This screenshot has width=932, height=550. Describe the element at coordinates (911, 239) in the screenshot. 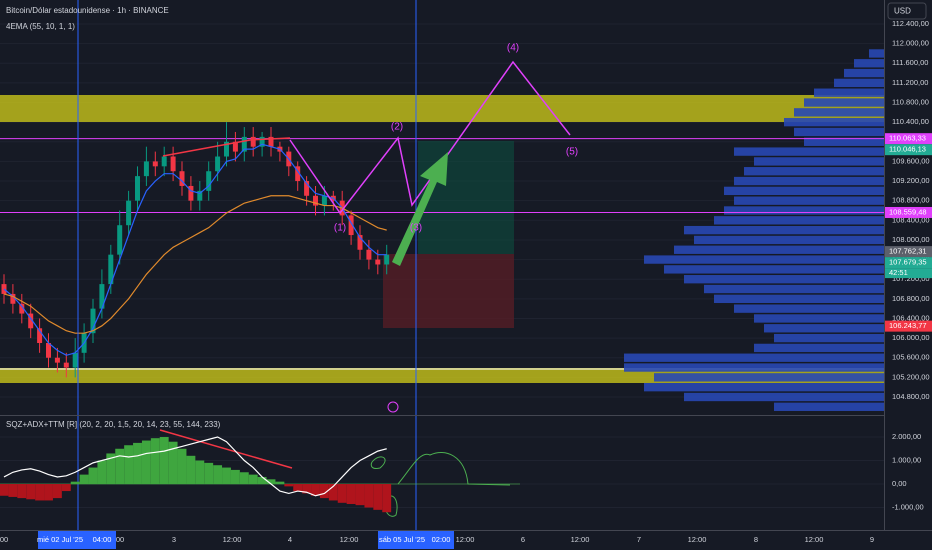

I see `y-tick-label: 108.000,00` at that location.